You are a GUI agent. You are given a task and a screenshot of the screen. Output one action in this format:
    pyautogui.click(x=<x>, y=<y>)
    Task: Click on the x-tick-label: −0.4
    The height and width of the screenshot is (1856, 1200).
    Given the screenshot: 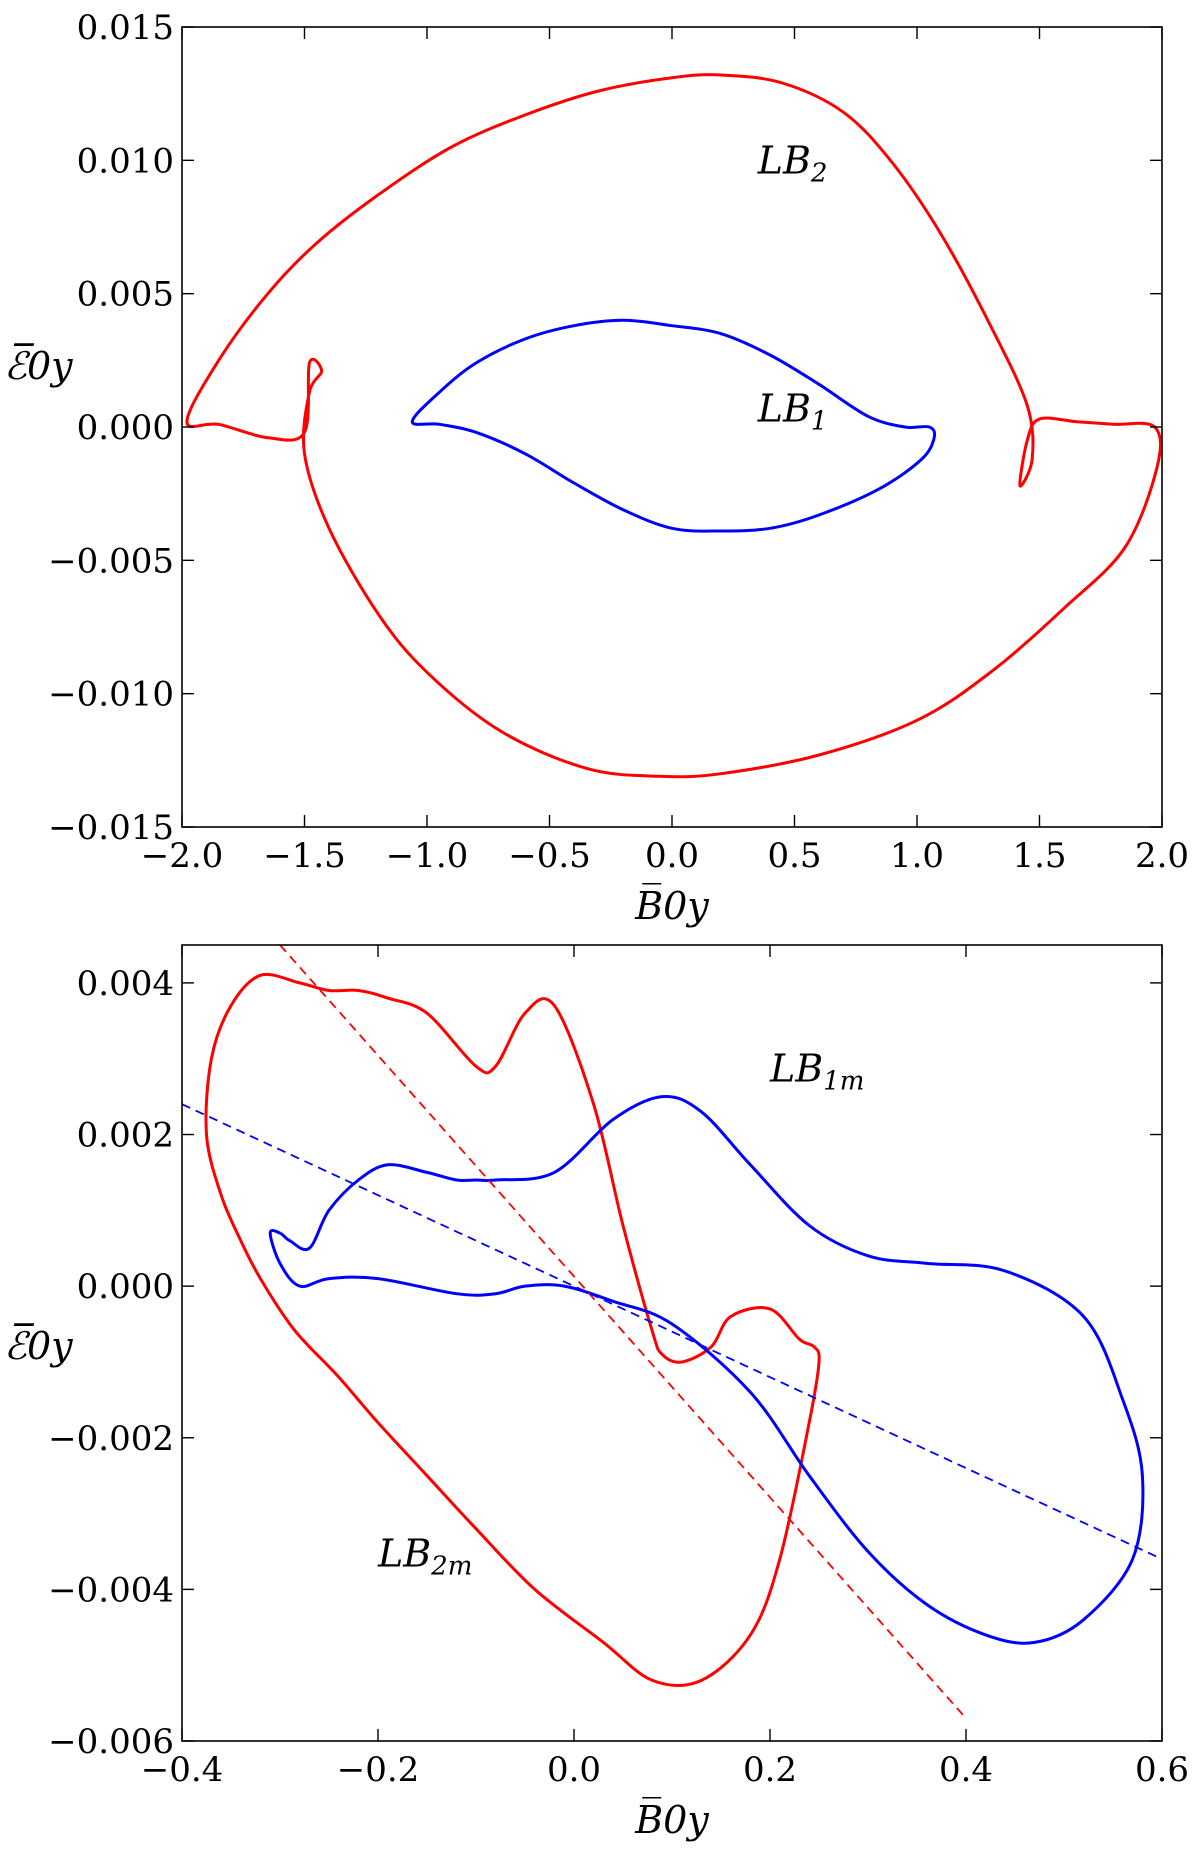 What is the action you would take?
    pyautogui.click(x=182, y=1770)
    